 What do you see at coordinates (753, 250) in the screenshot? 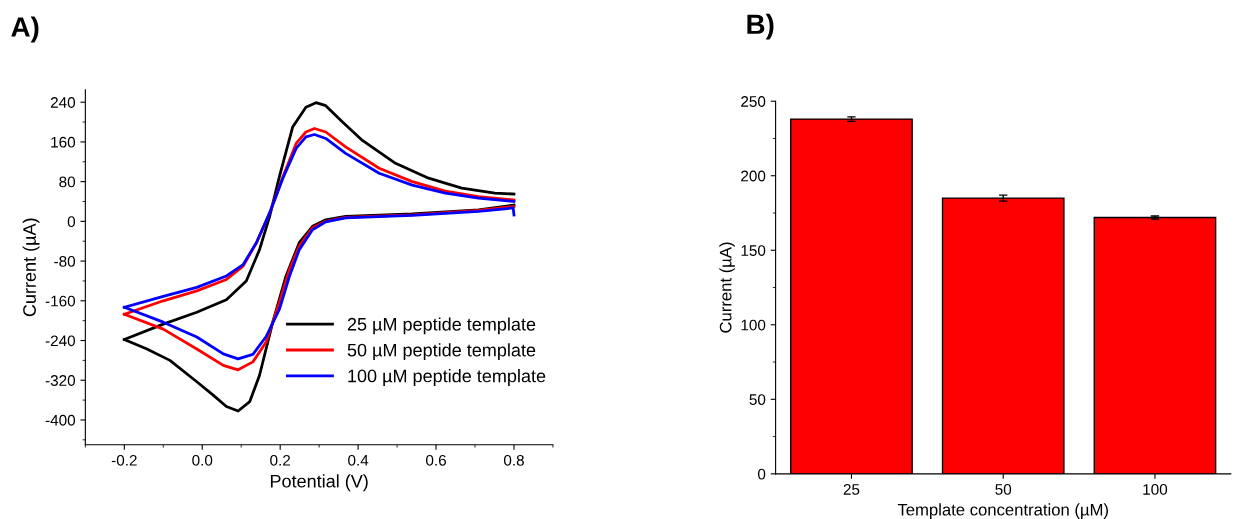
I see `y-tick-label: 150` at bounding box center [753, 250].